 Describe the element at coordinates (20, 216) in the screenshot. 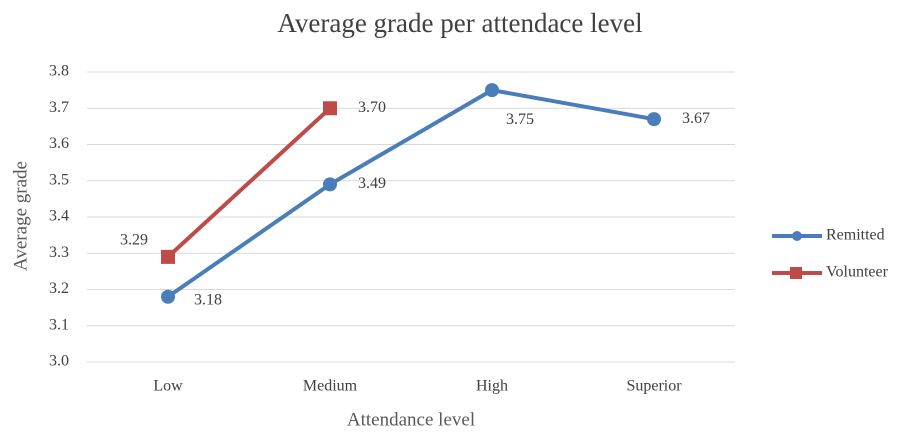

I see `y-axis-title: Average grade` at that location.